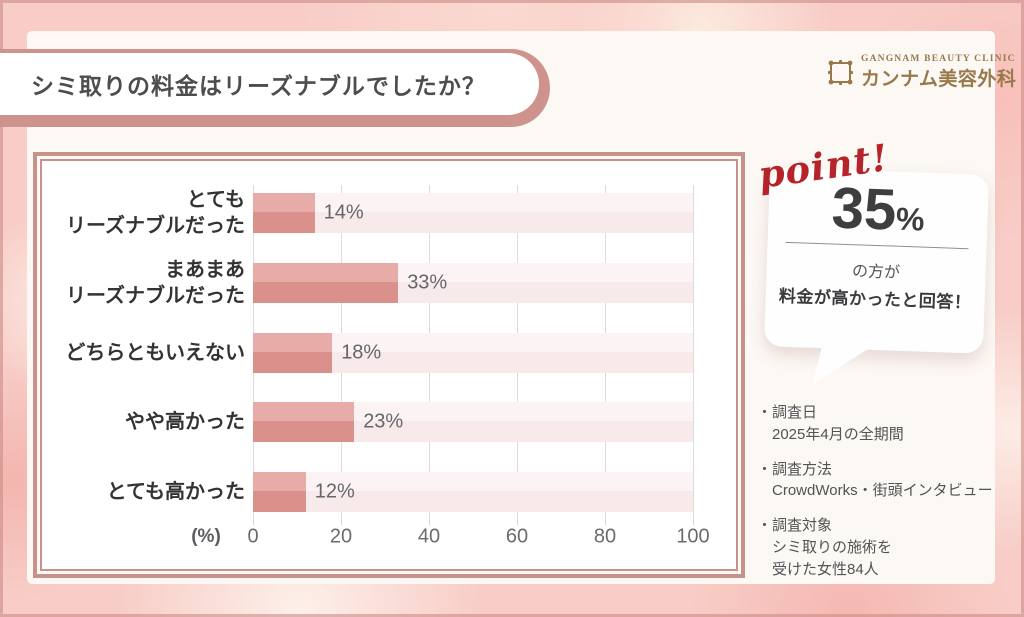 Image resolution: width=1024 pixels, height=617 pixels. Describe the element at coordinates (343, 212) in the screenshot. I see `bar-value-label: 14%` at that location.